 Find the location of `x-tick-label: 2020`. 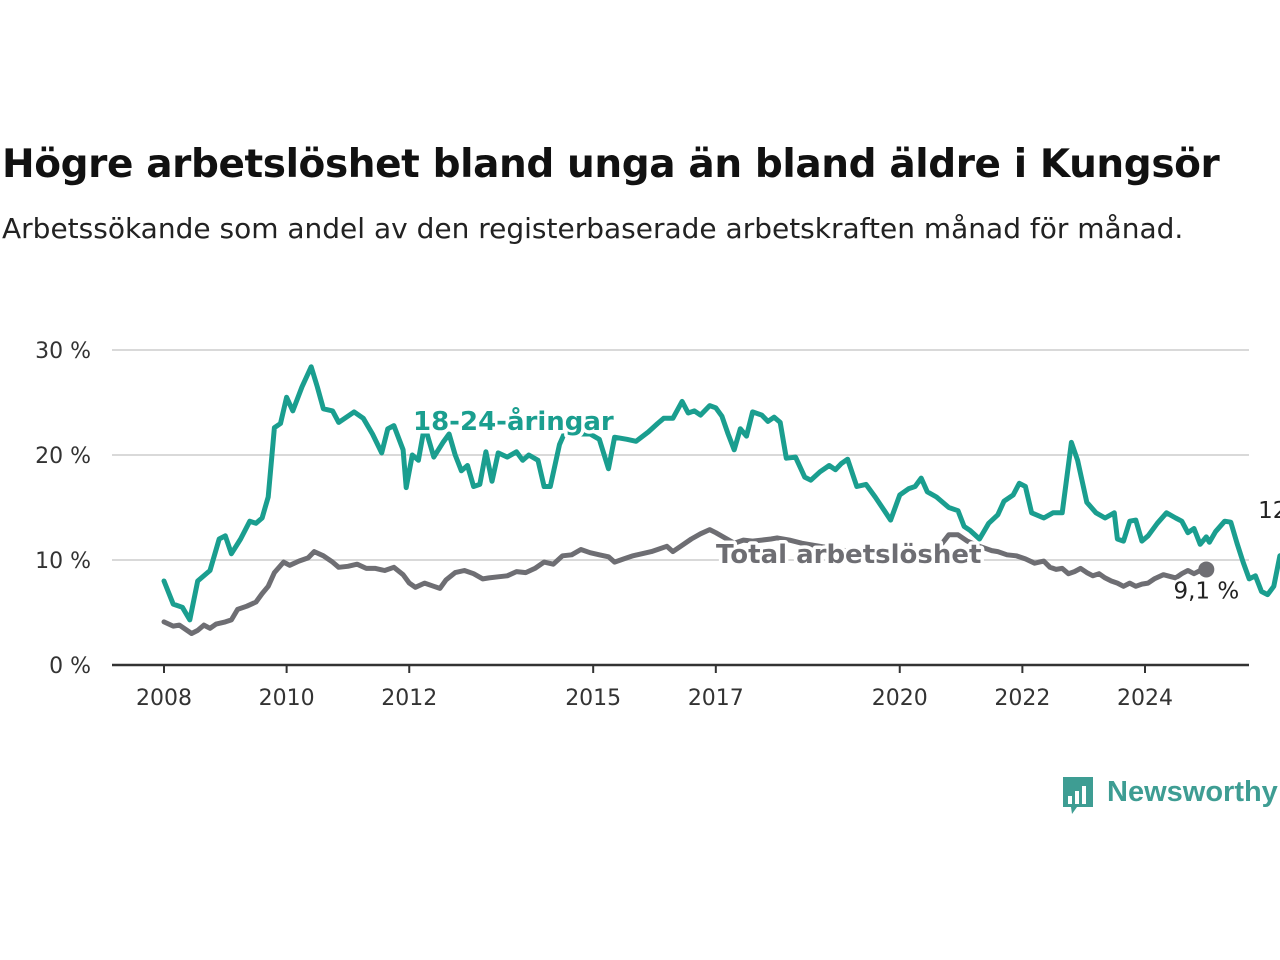

x-tick-label: 2020 is located at coordinates (900, 698).